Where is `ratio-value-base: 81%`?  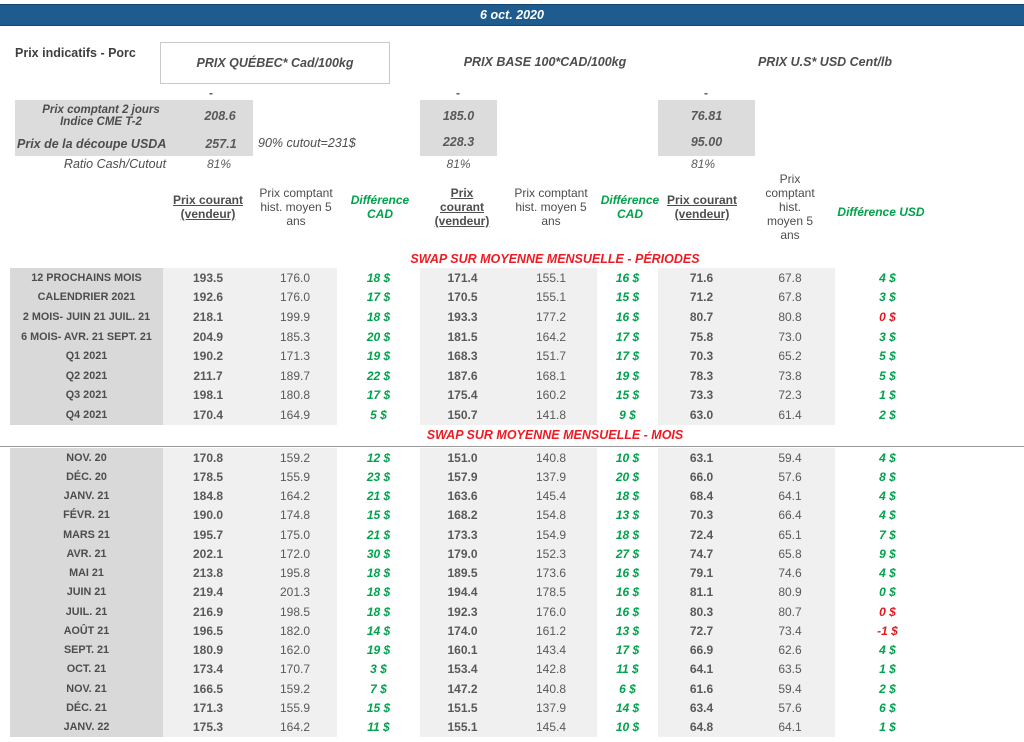
ratio-value-base: 81% is located at coordinates (458, 164).